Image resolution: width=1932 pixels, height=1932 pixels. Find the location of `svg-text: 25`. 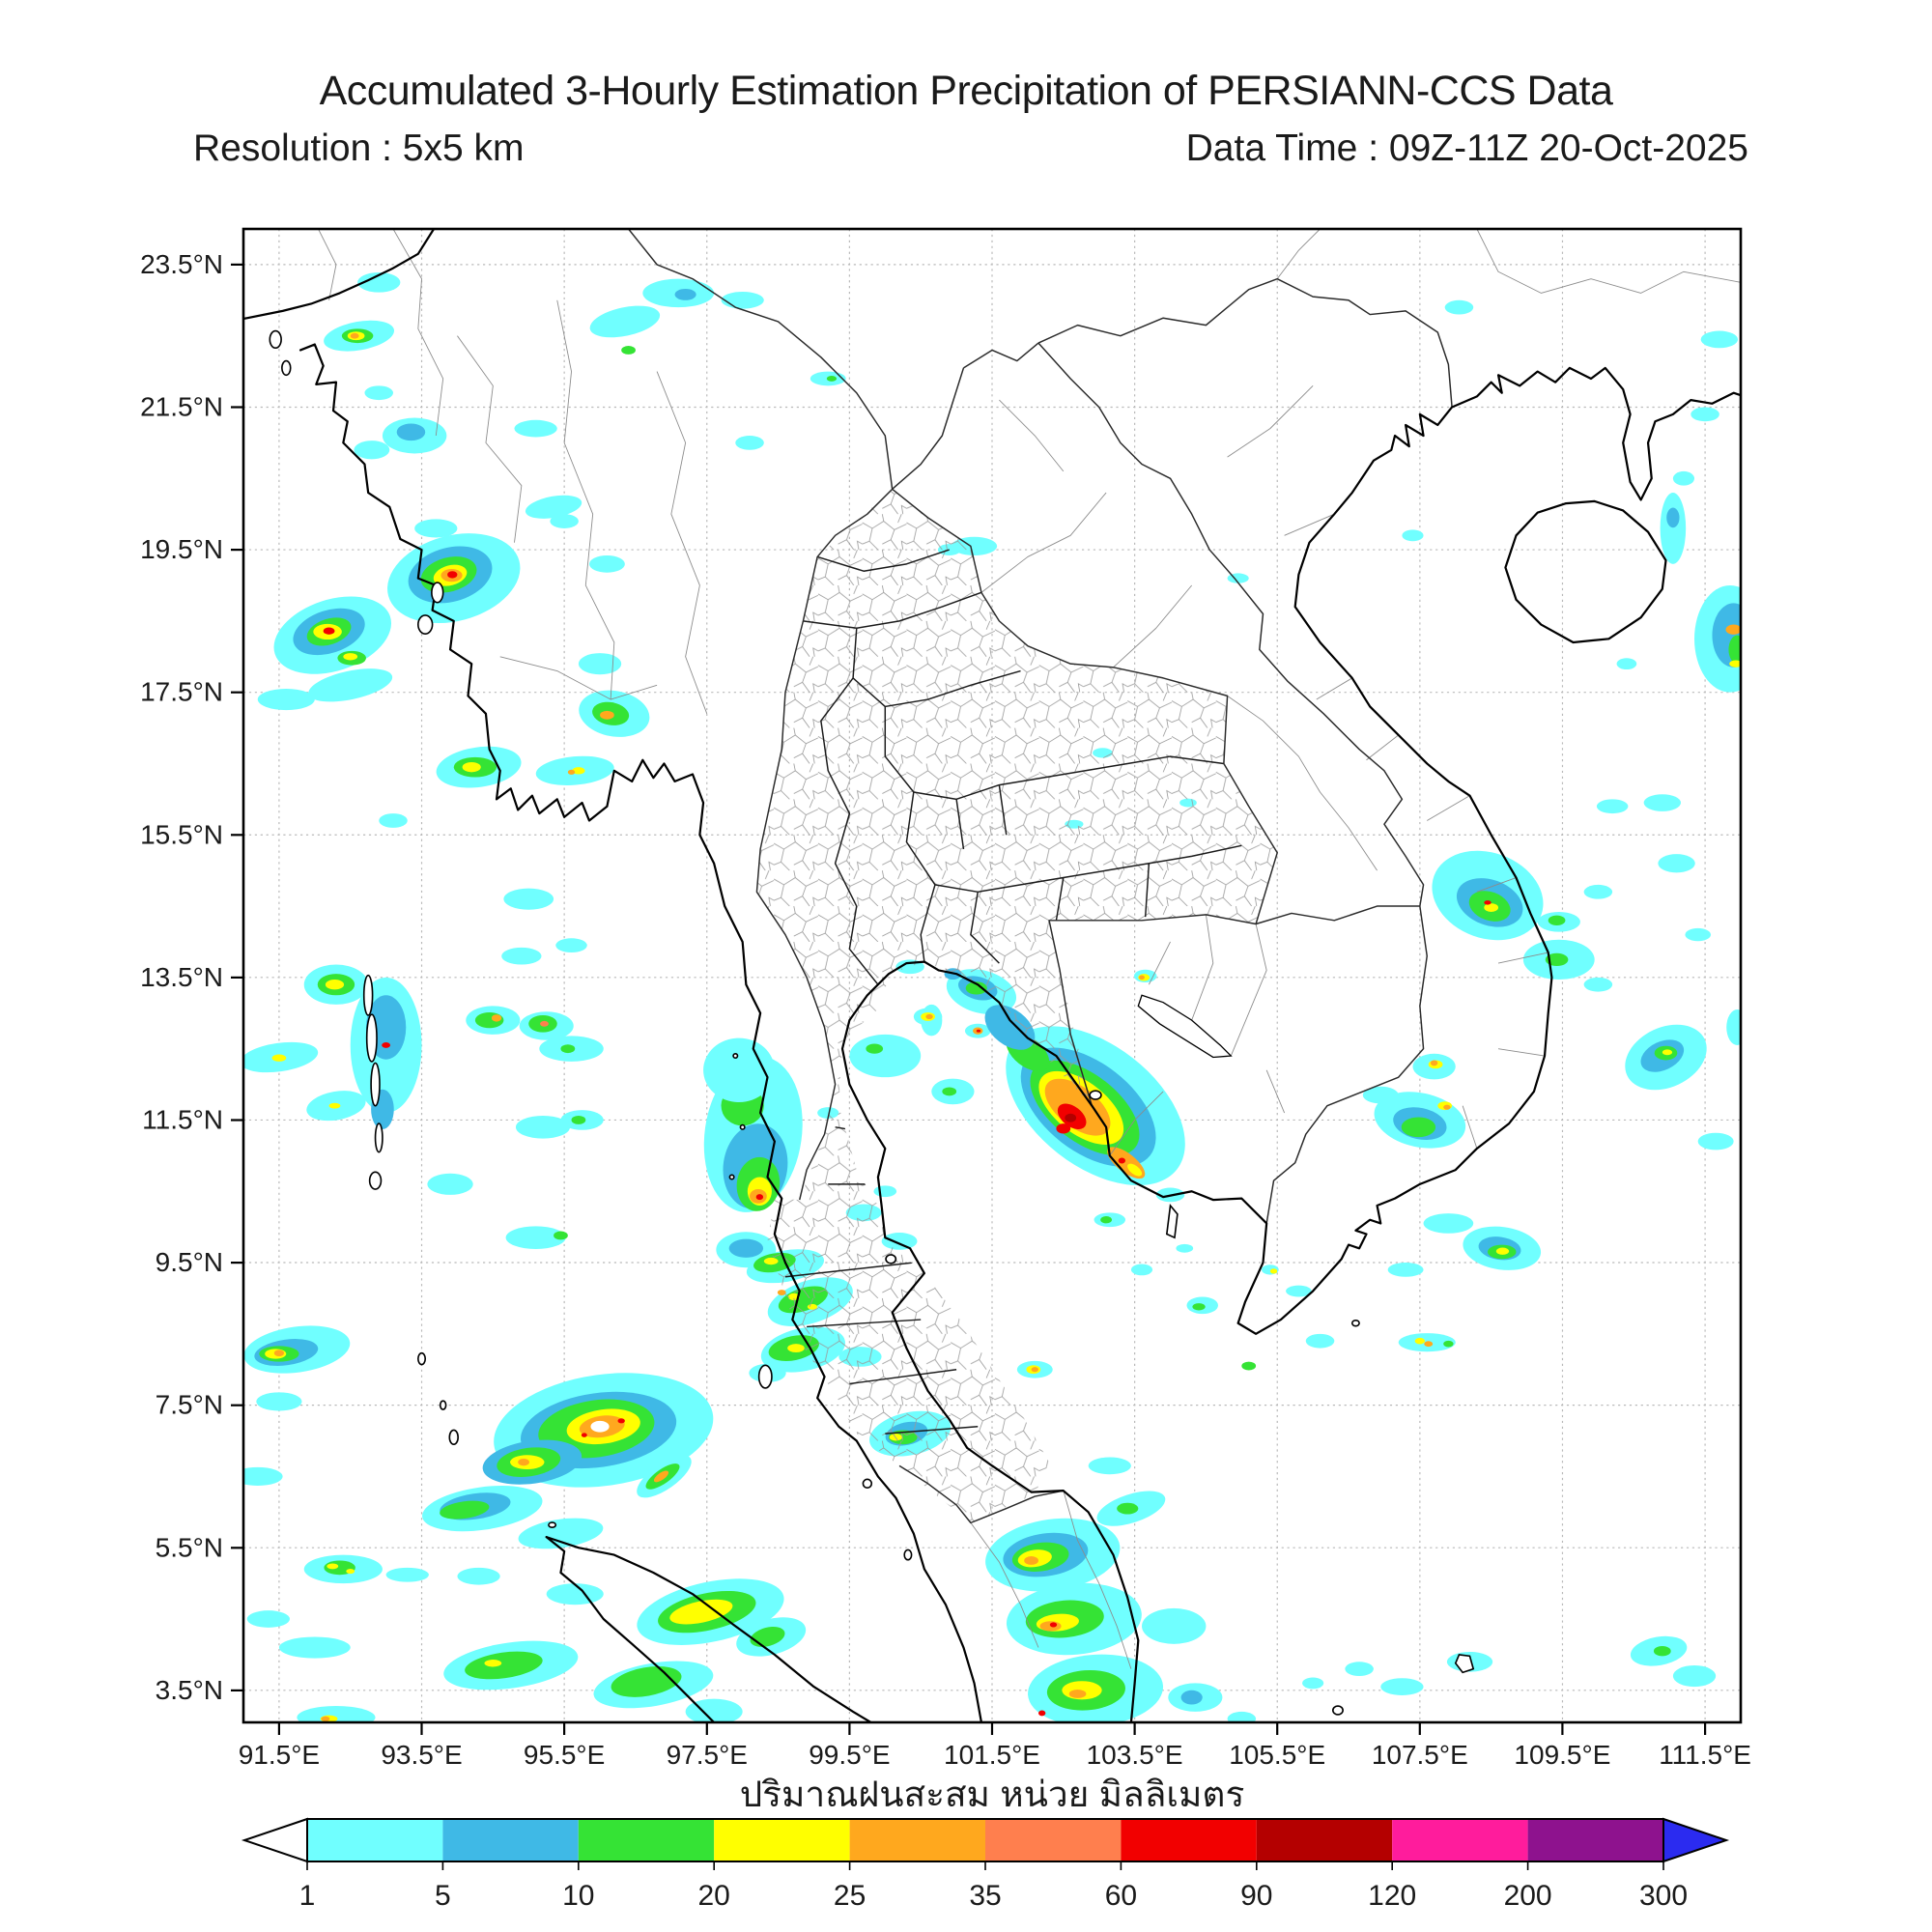

svg-text: 25 is located at coordinates (850, 1896).